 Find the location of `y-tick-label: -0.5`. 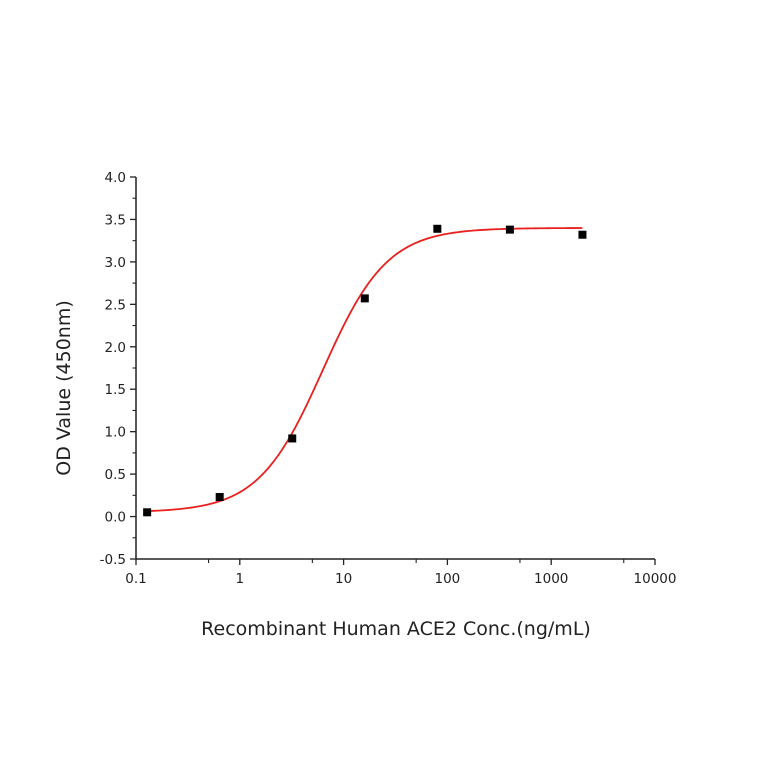

y-tick-label: -0.5 is located at coordinates (113, 560).